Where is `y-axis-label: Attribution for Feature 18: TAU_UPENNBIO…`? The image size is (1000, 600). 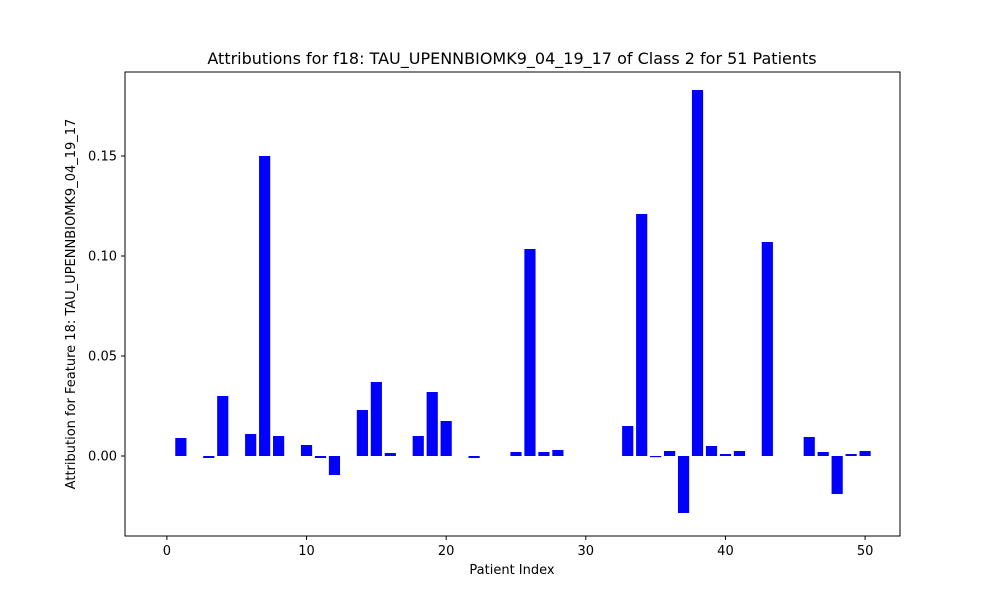 y-axis-label: Attribution for Feature 18: TAU_UPENNBIO… is located at coordinates (71, 304).